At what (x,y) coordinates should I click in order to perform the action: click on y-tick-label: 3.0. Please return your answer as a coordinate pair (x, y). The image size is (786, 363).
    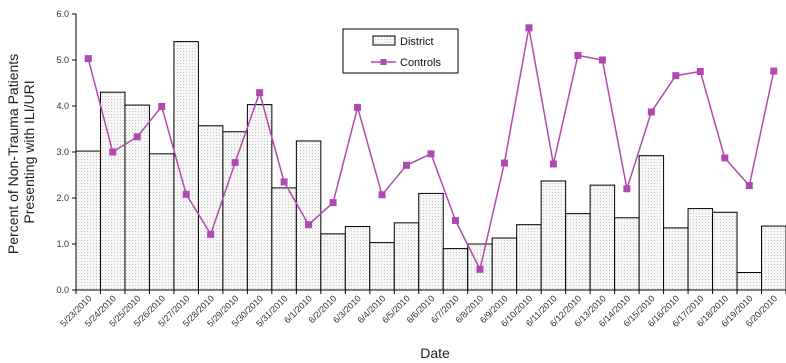
    Looking at the image, I should click on (62, 152).